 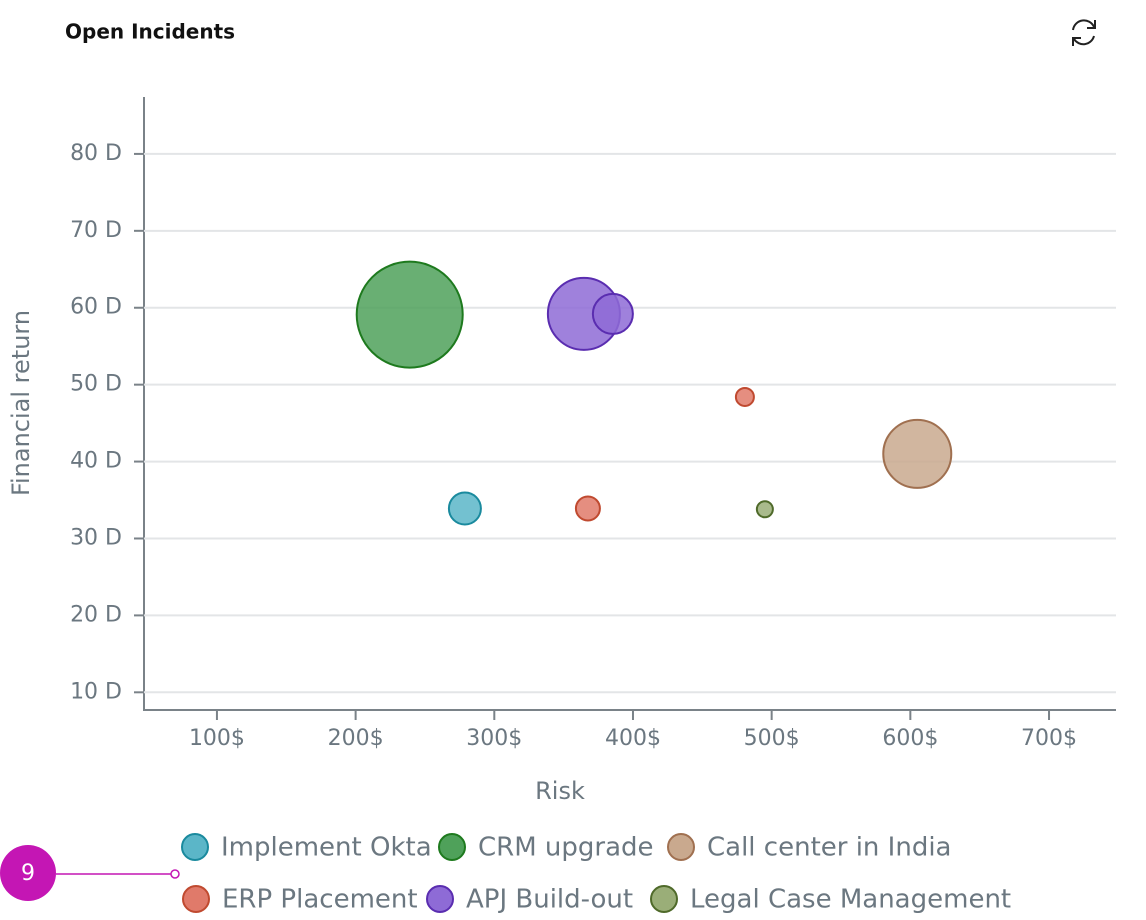 What do you see at coordinates (96, 307) in the screenshot?
I see `y-tick-label: 60 D` at bounding box center [96, 307].